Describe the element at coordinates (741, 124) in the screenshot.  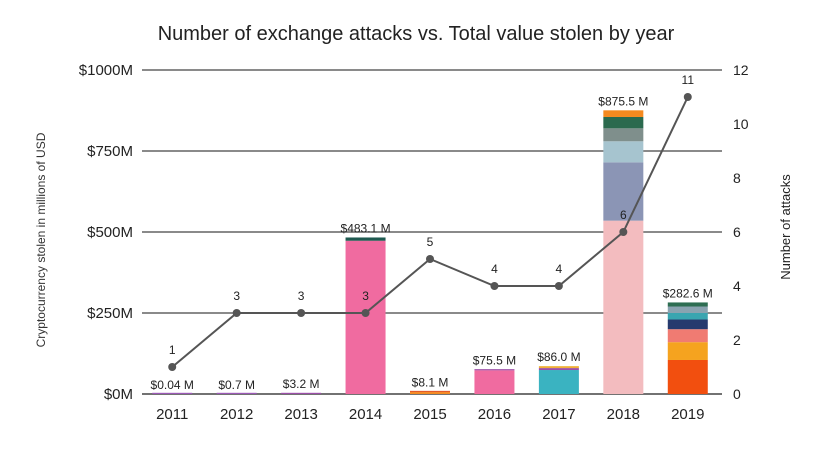
I see `y2-tick-label: 10` at that location.